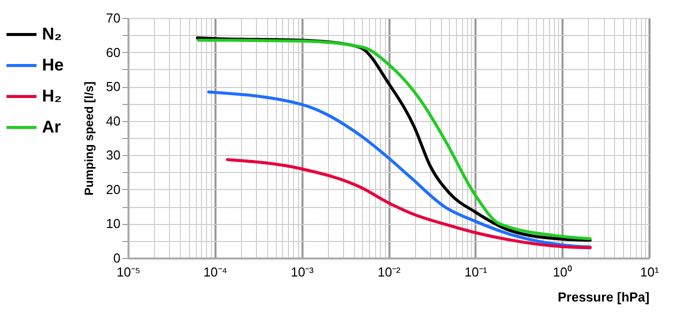 Image resolution: width=699 pixels, height=325 pixels. Describe the element at coordinates (302, 272) in the screenshot. I see `x-tick-label: 10⁻³` at that location.